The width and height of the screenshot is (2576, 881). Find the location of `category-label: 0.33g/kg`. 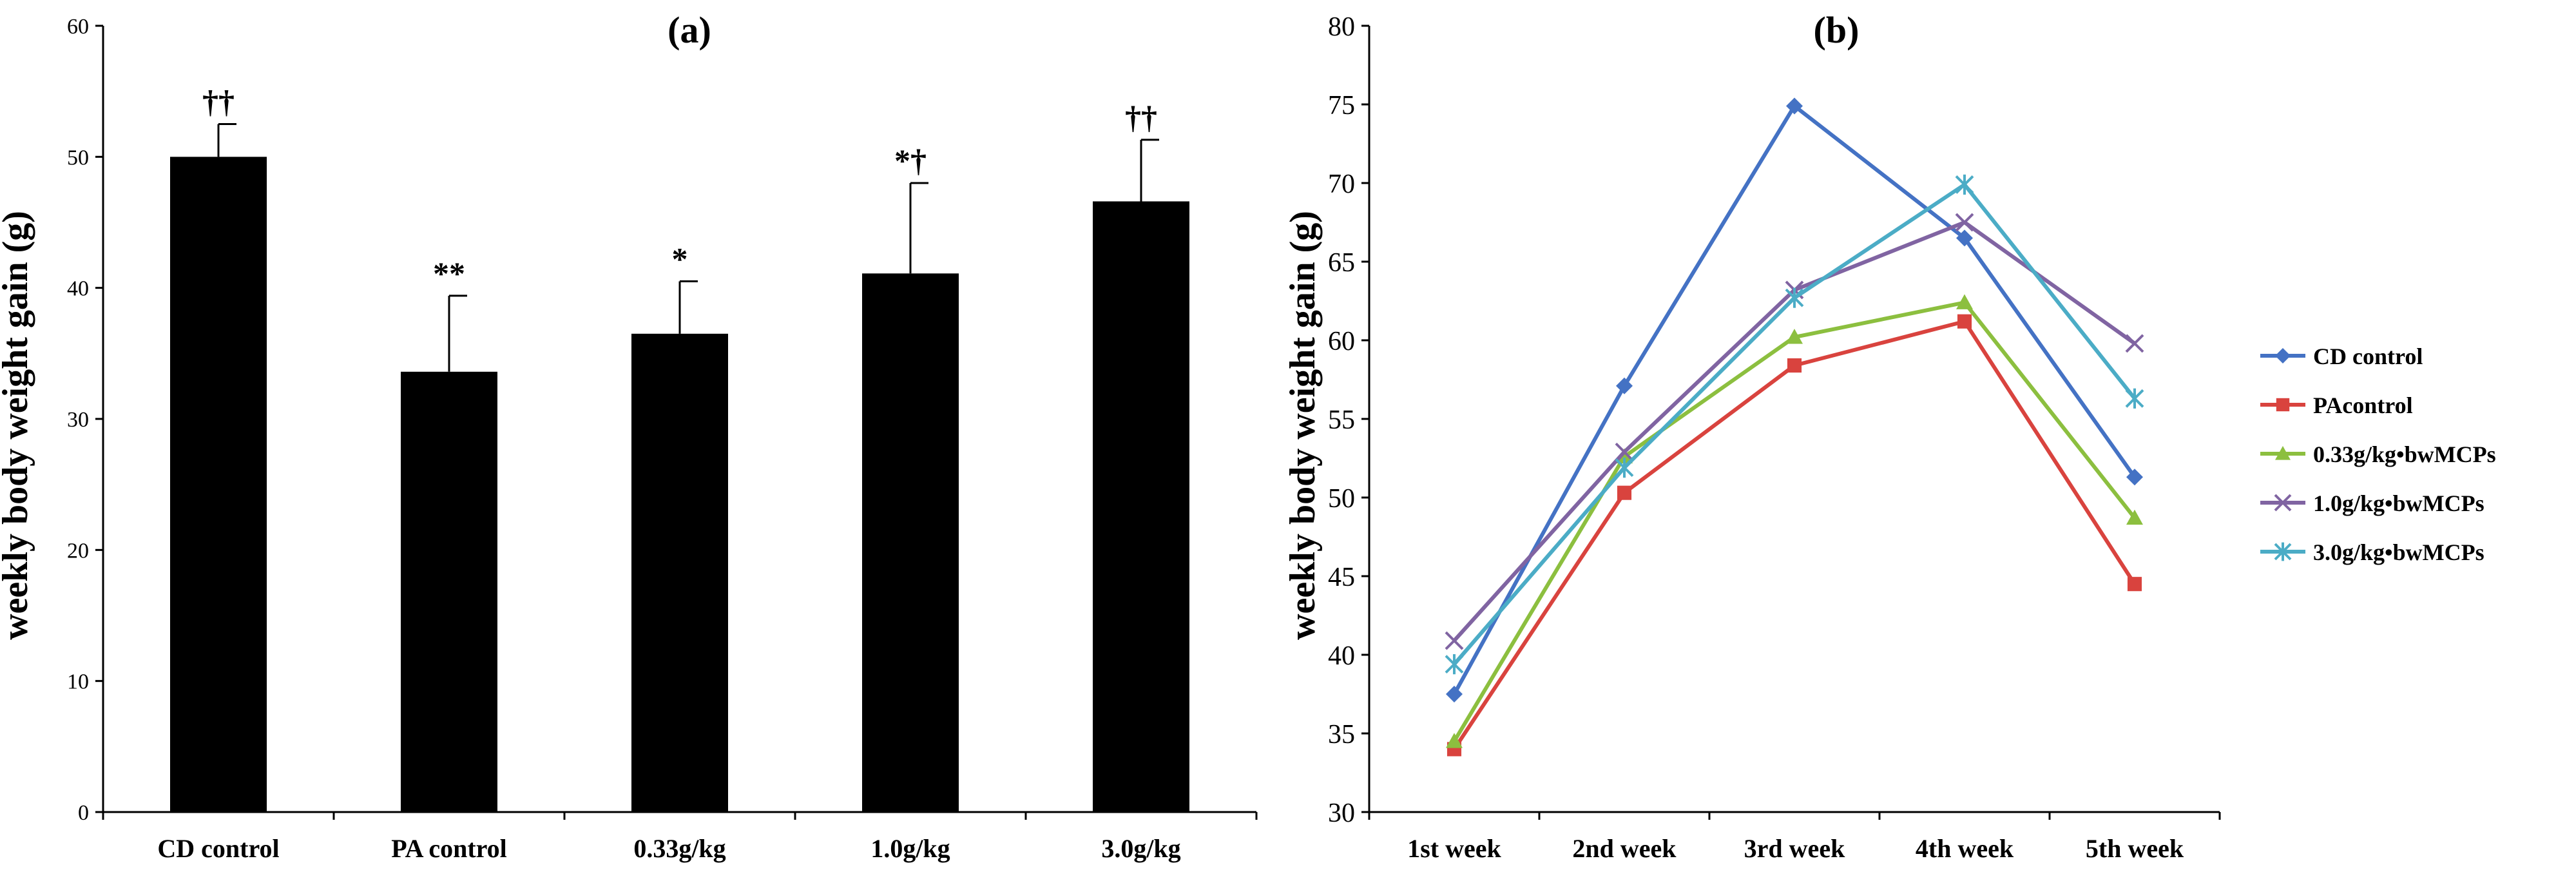

category-label: 0.33g/kg is located at coordinates (680, 849).